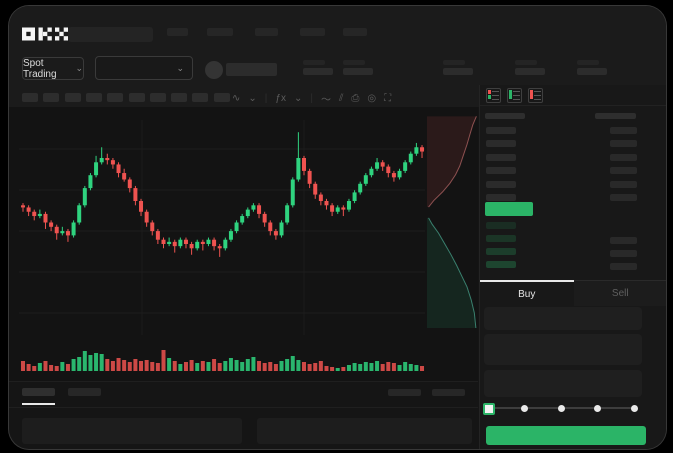  Describe the element at coordinates (388, 98) in the screenshot. I see `fullscreen-icon: ⛶` at that location.